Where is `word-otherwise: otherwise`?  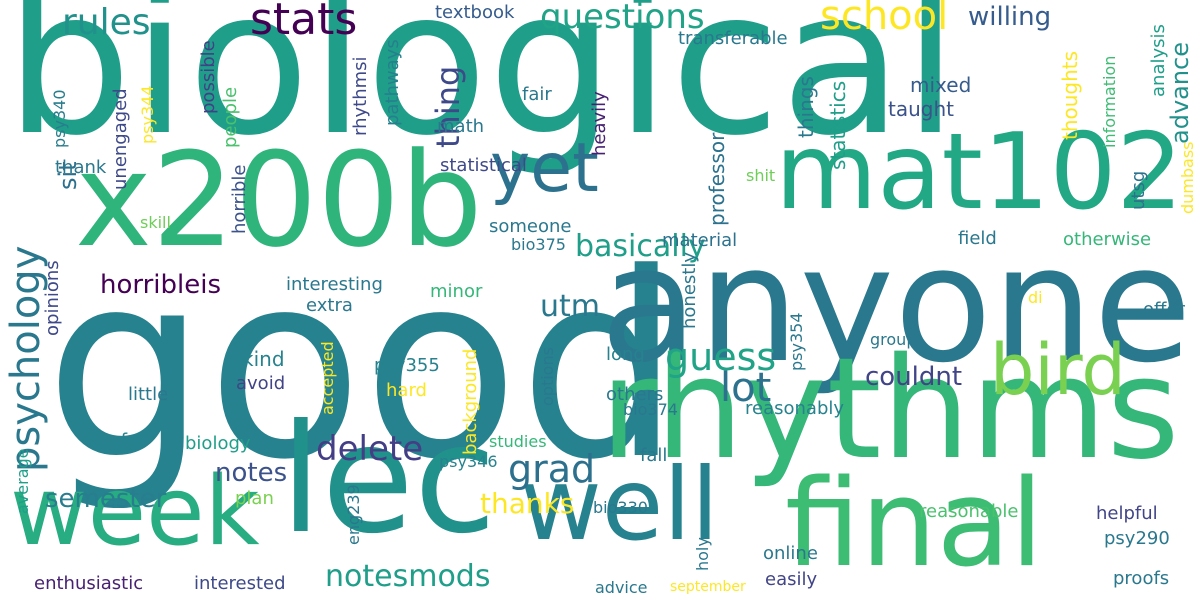 word-otherwise: otherwise is located at coordinates (1107, 239).